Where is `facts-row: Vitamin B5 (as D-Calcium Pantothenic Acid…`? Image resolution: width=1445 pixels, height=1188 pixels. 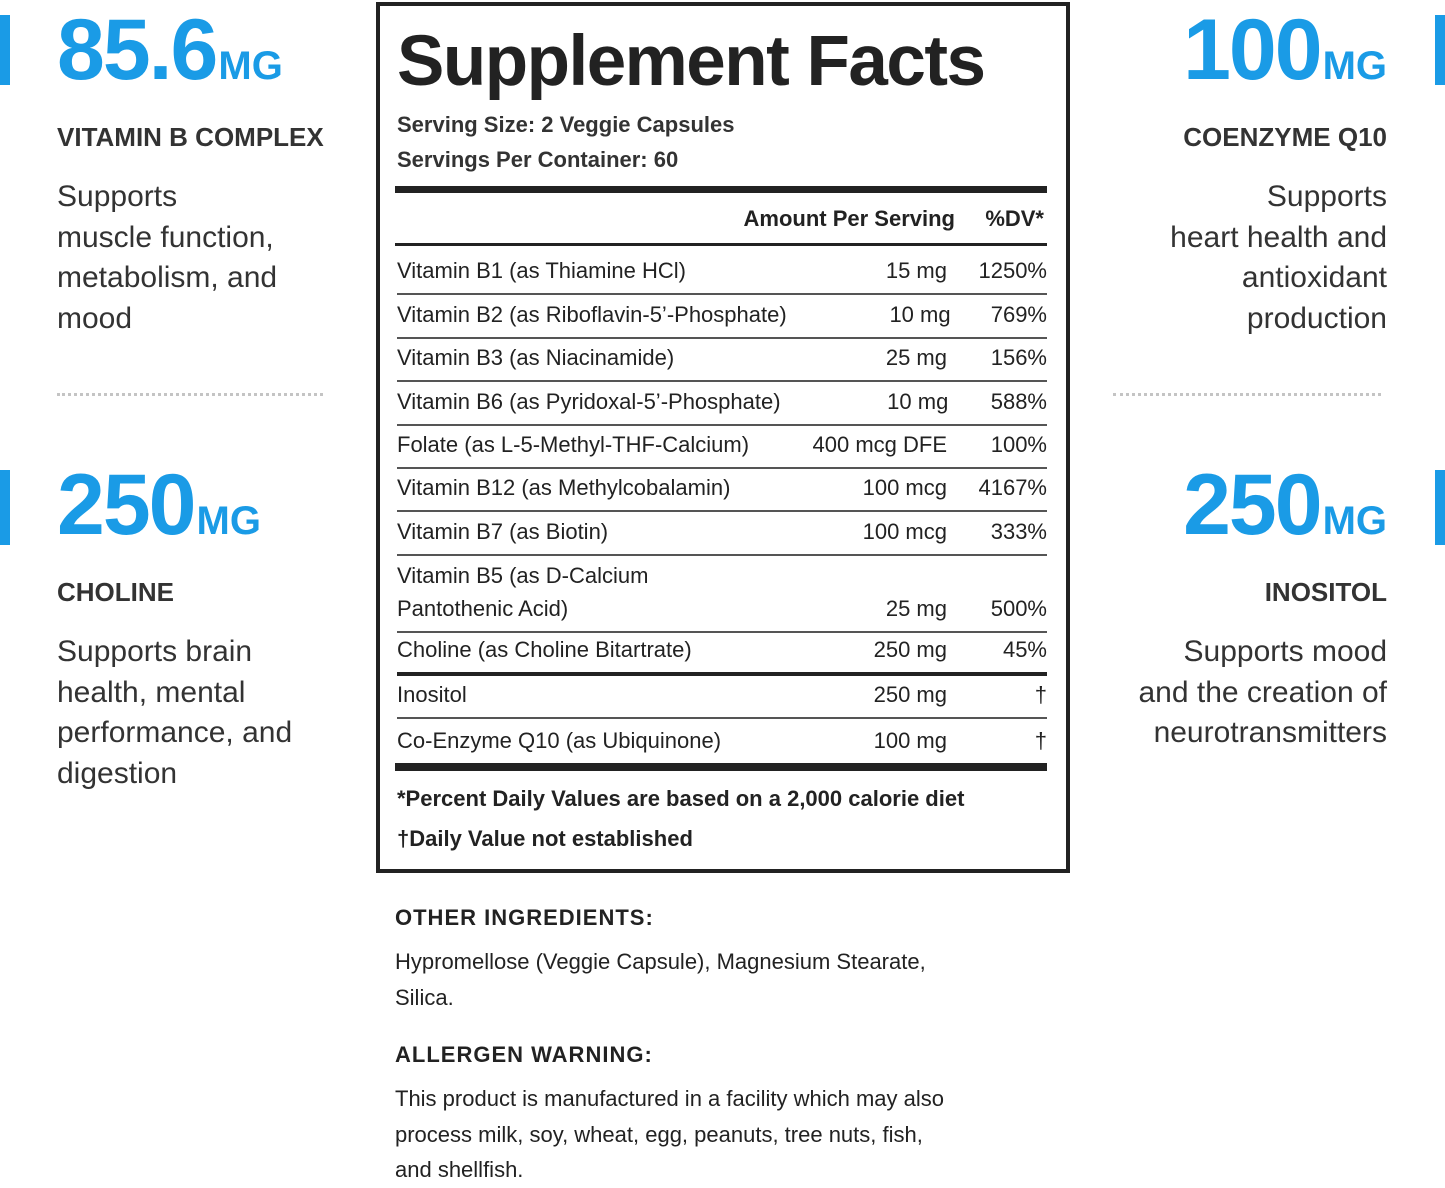 facts-row: Vitamin B5 (as D-Calcium Pantothenic Acid… is located at coordinates (722, 594).